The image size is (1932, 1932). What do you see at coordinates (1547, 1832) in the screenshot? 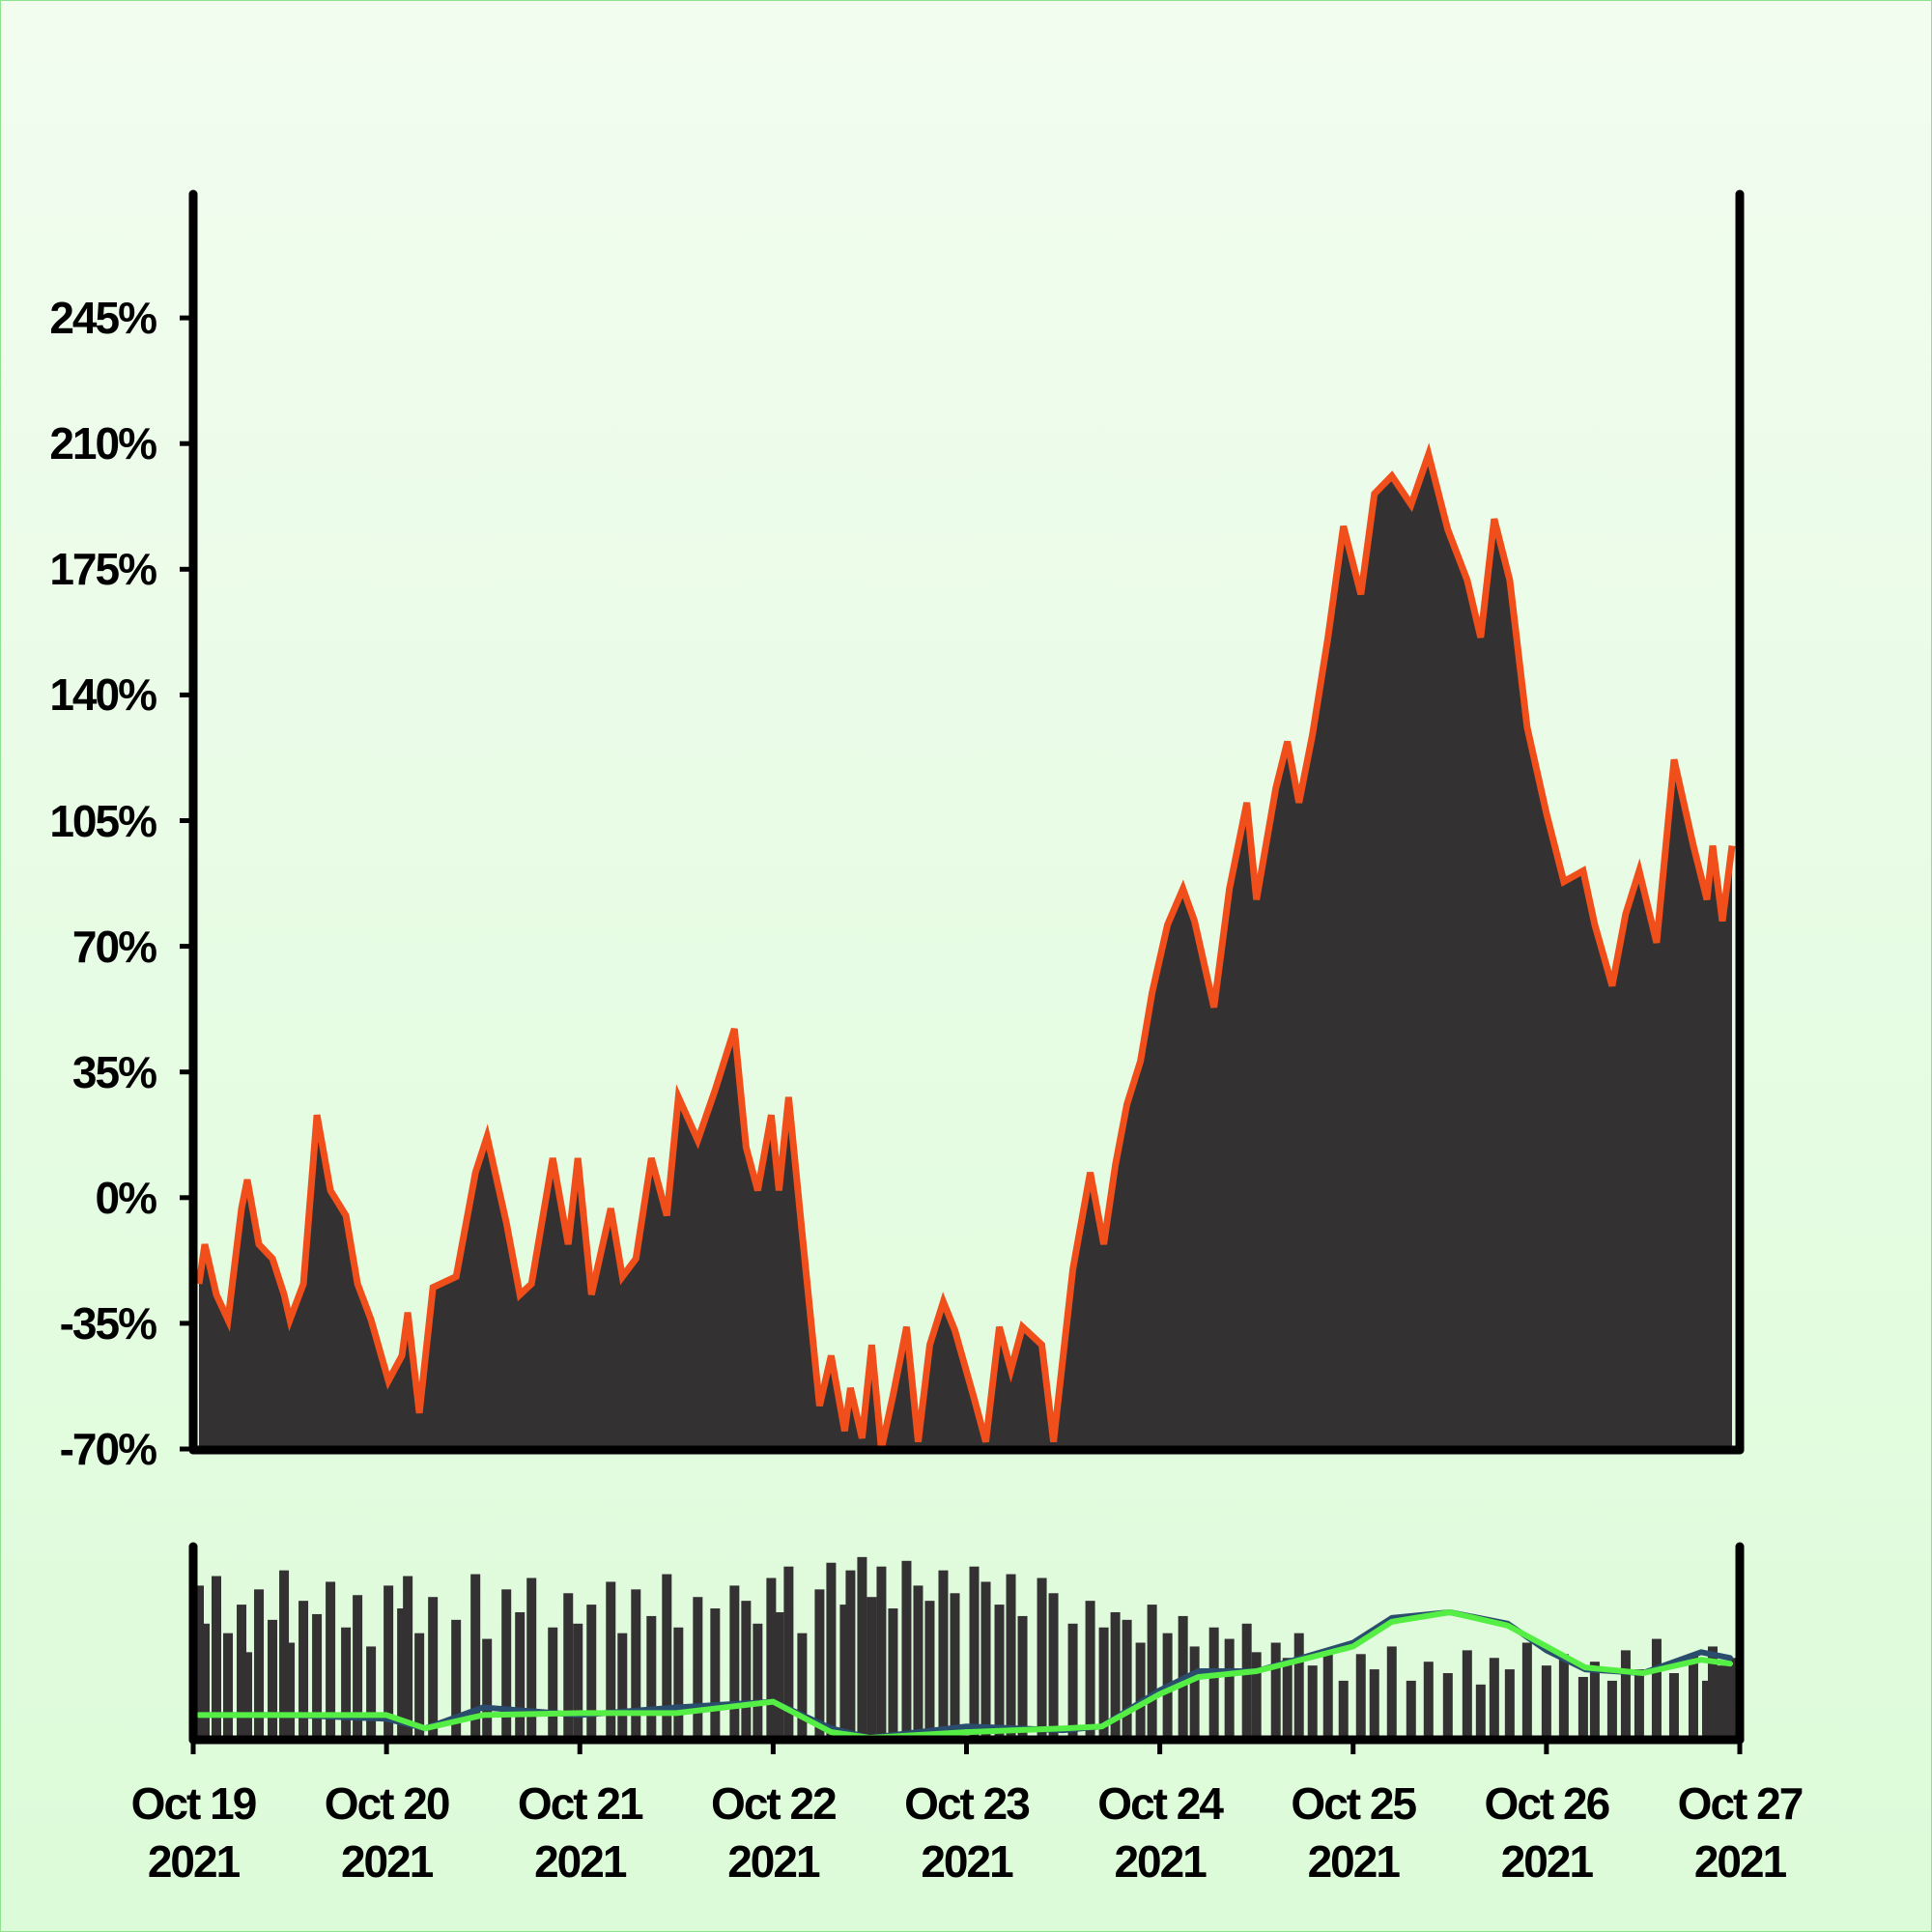
I see `x-tick-label: Oct 26 2021` at bounding box center [1547, 1832].